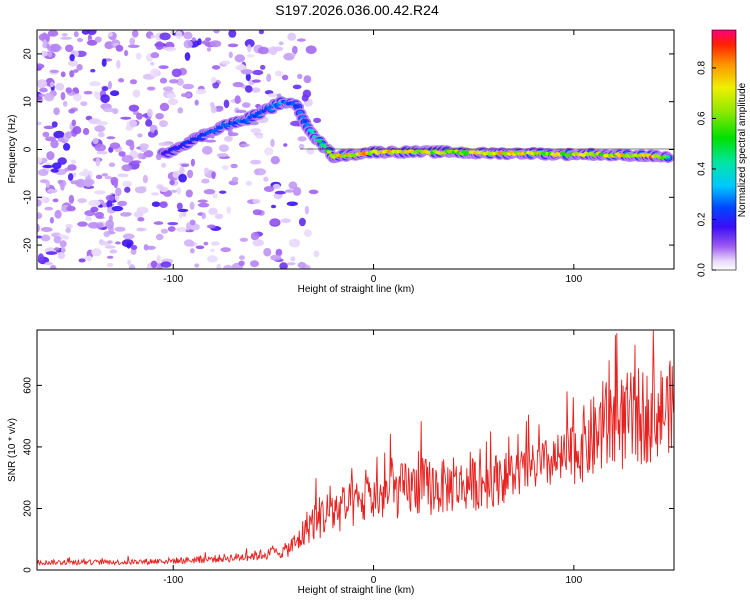 This screenshot has height=600, width=750. I want to click on snr-x-tick-label: -100, so click(173, 580).